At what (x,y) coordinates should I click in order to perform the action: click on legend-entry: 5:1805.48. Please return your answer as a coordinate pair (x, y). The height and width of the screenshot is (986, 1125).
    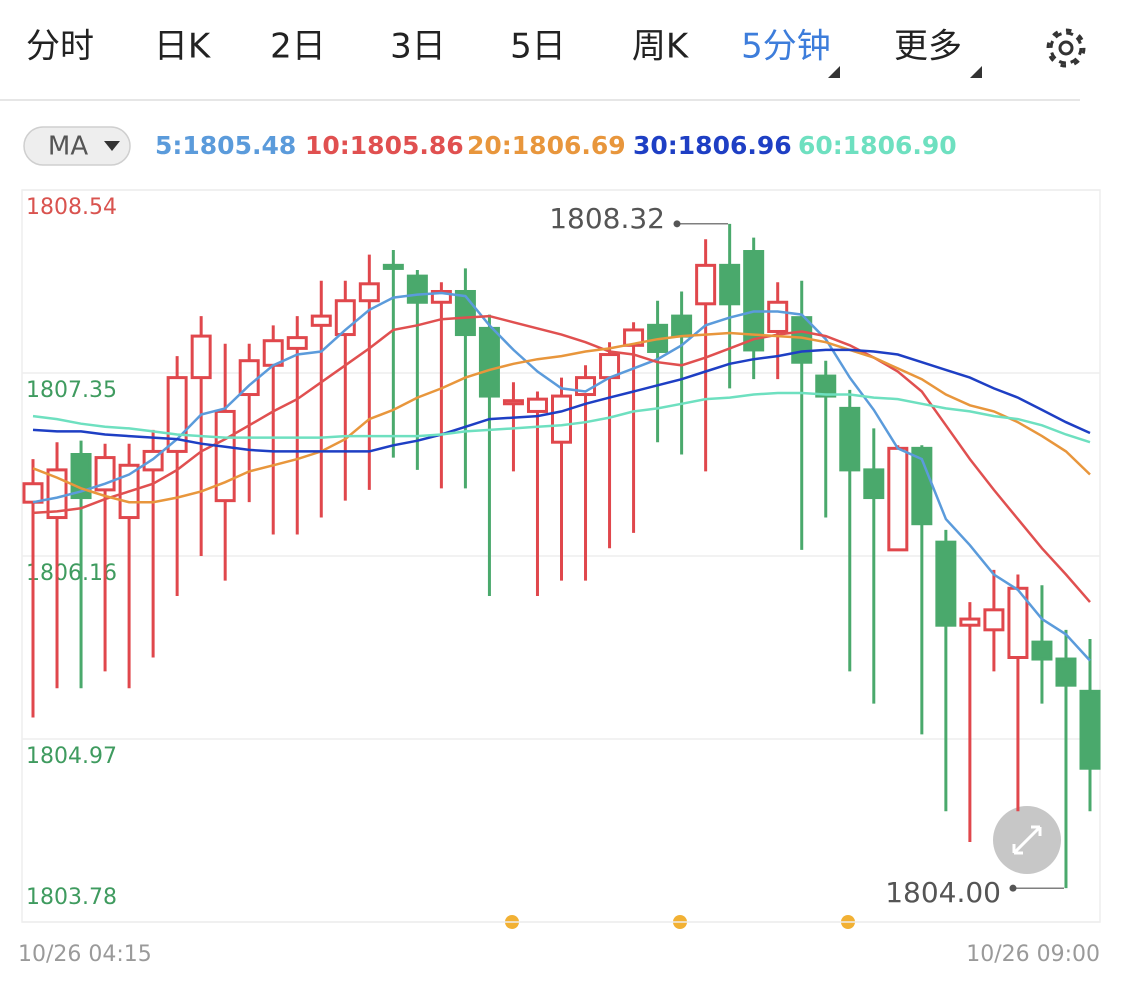
    Looking at the image, I should click on (225, 145).